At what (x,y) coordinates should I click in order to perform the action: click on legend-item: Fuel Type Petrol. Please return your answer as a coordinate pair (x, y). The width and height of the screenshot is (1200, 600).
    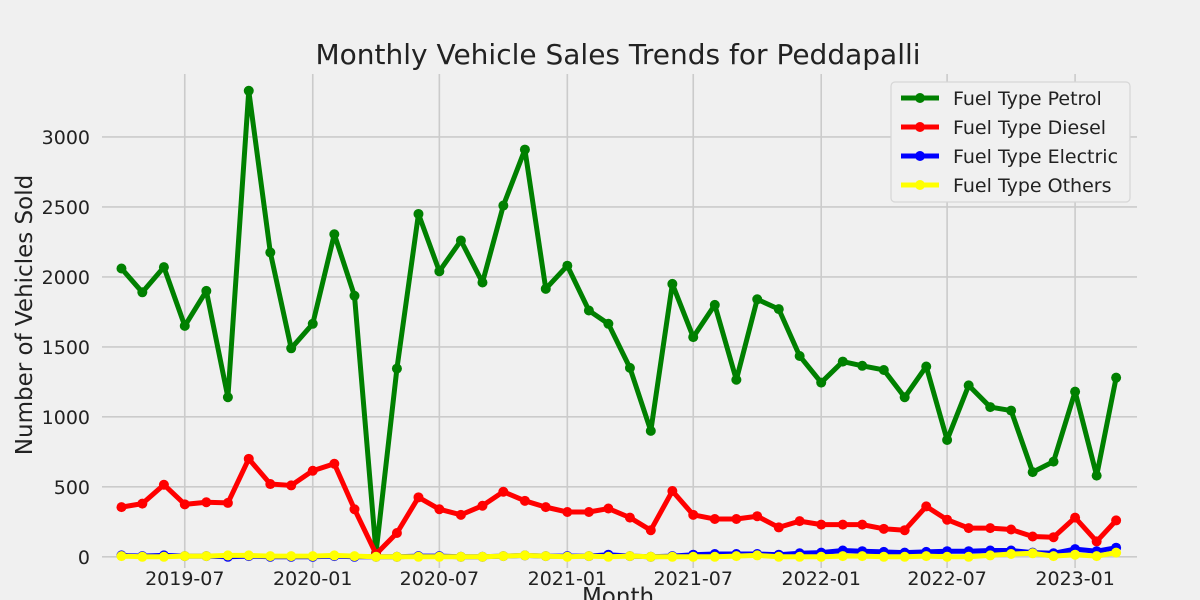
    Looking at the image, I should click on (1001, 99).